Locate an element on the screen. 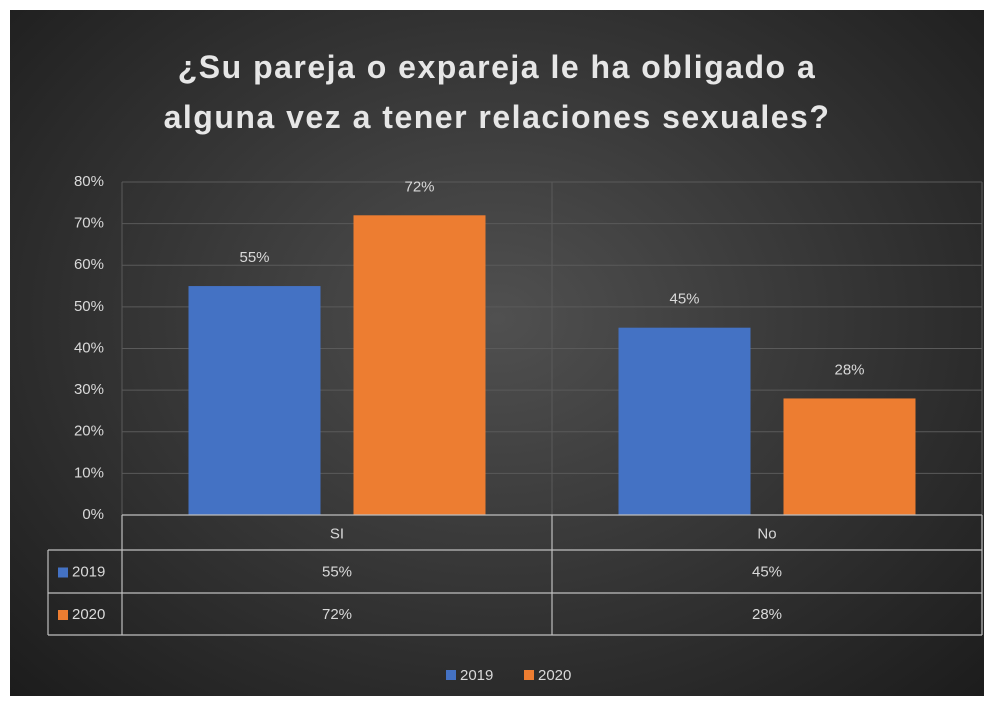 The image size is (994, 706). y-tick-label: 0% is located at coordinates (93, 514).